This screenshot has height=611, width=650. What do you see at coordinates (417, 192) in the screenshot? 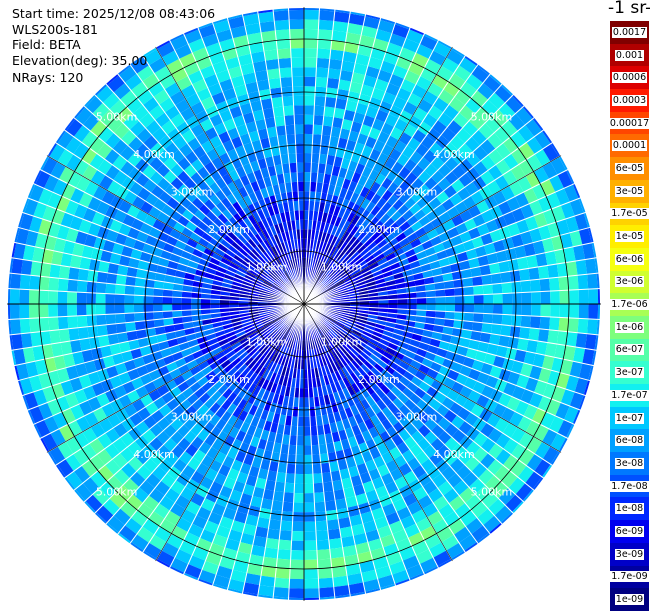
I see `range-label: 3.00km` at bounding box center [417, 192].